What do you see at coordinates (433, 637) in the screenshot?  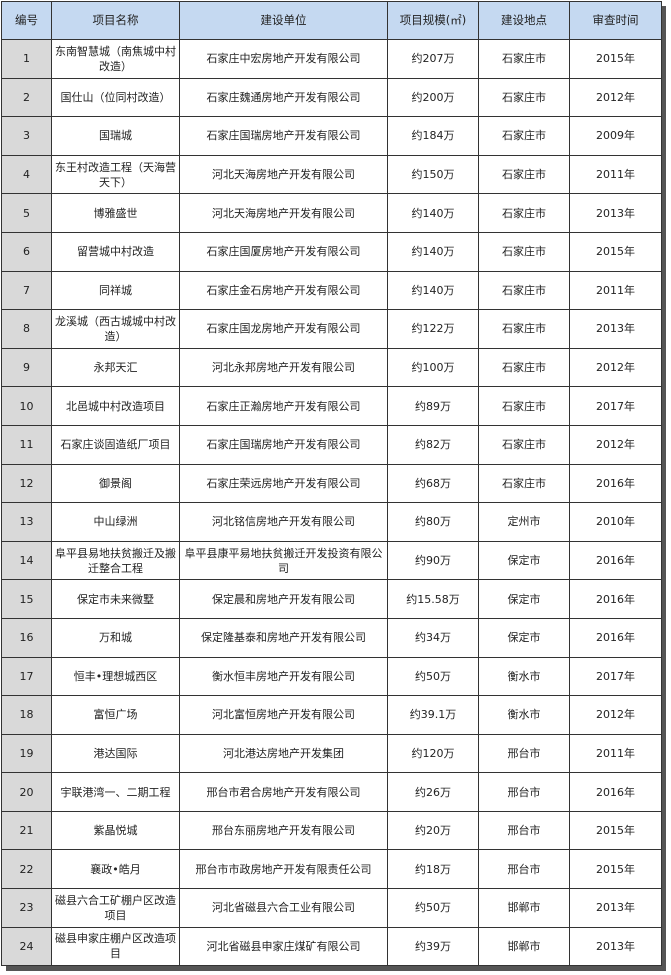 I see `cell-scale: 约34万` at bounding box center [433, 637].